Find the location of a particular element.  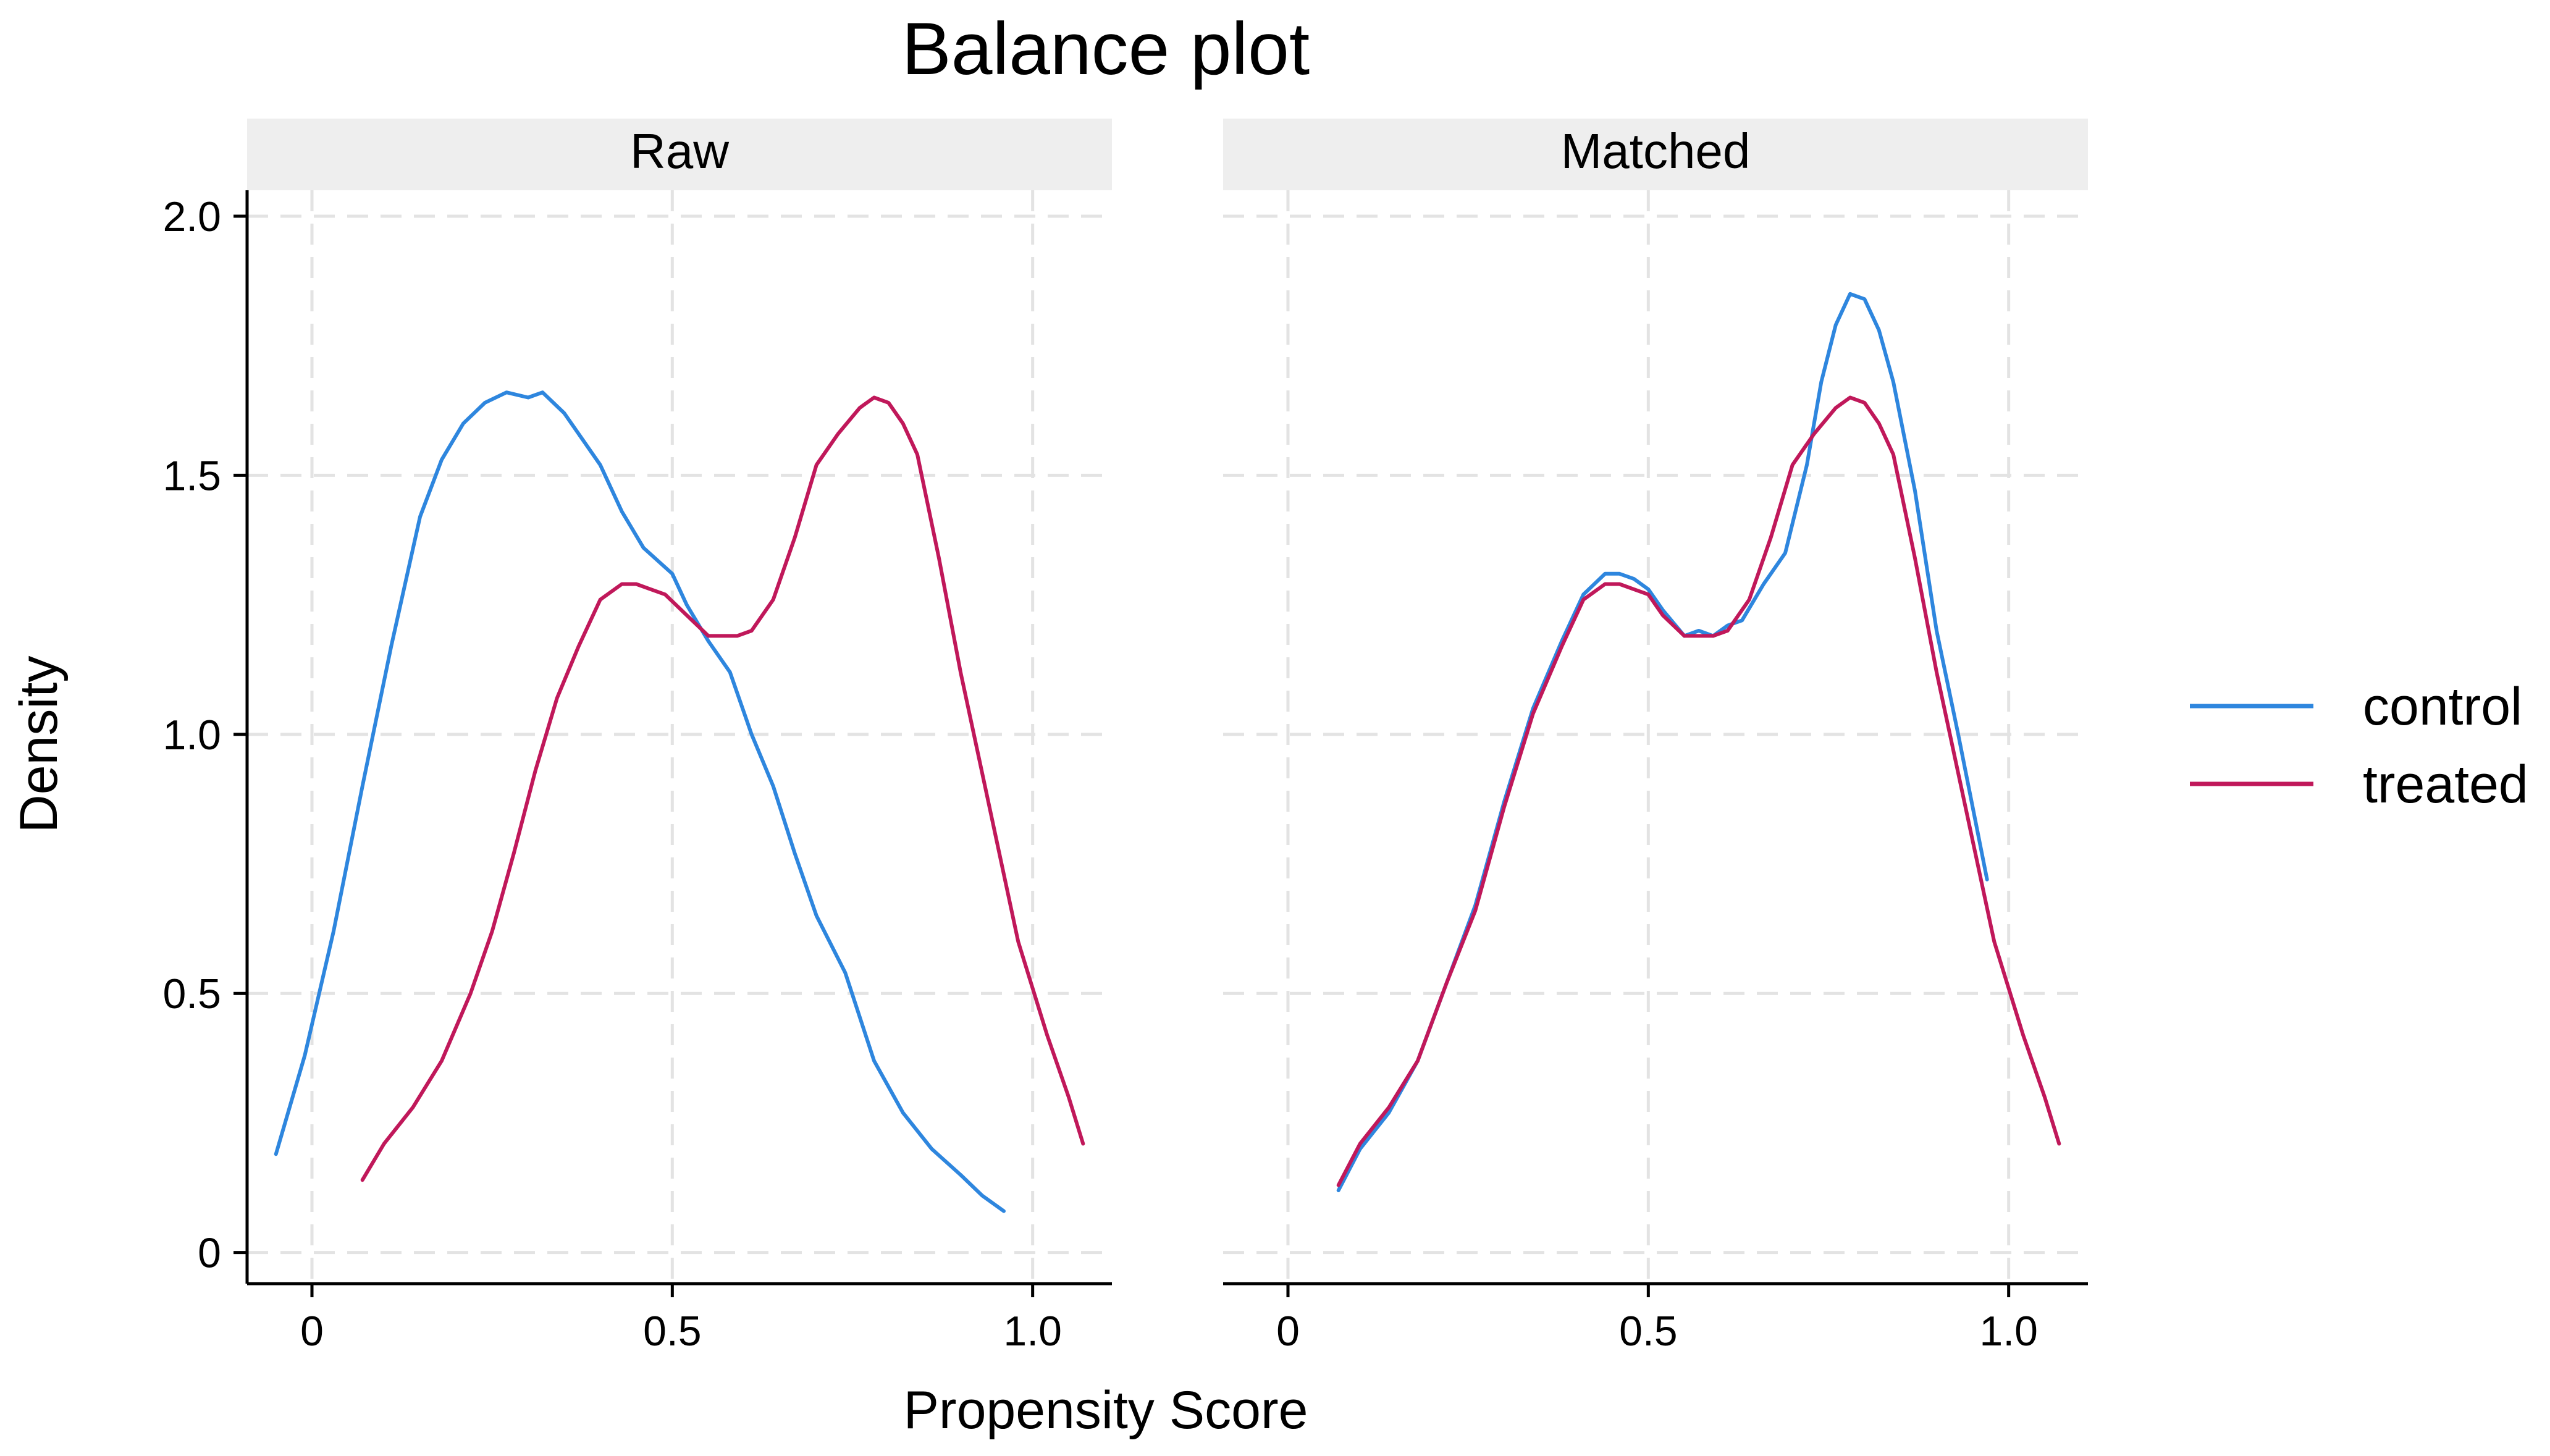

y-axis-title: Density is located at coordinates (39, 745).